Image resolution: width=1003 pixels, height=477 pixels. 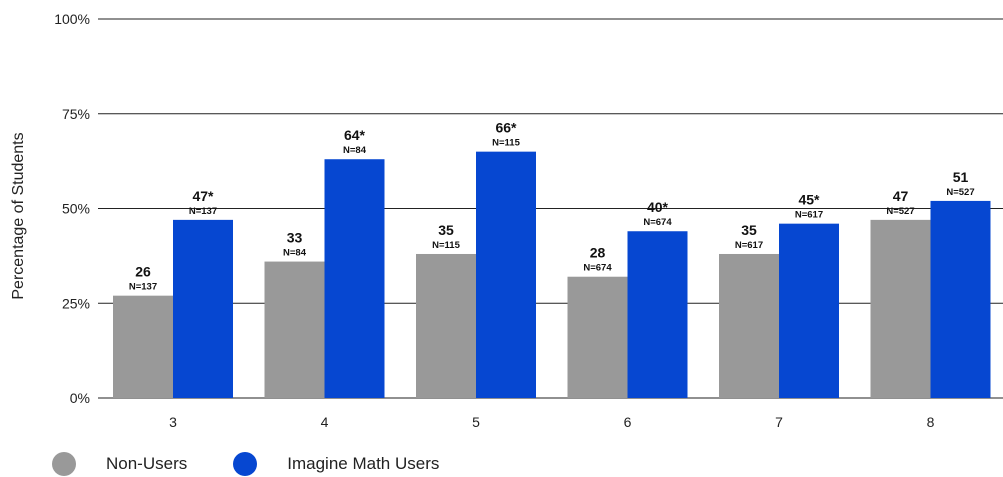 I want to click on y-axis-tick-labels: 0% 25% 50% 75% 100%, so click(x=72, y=208).